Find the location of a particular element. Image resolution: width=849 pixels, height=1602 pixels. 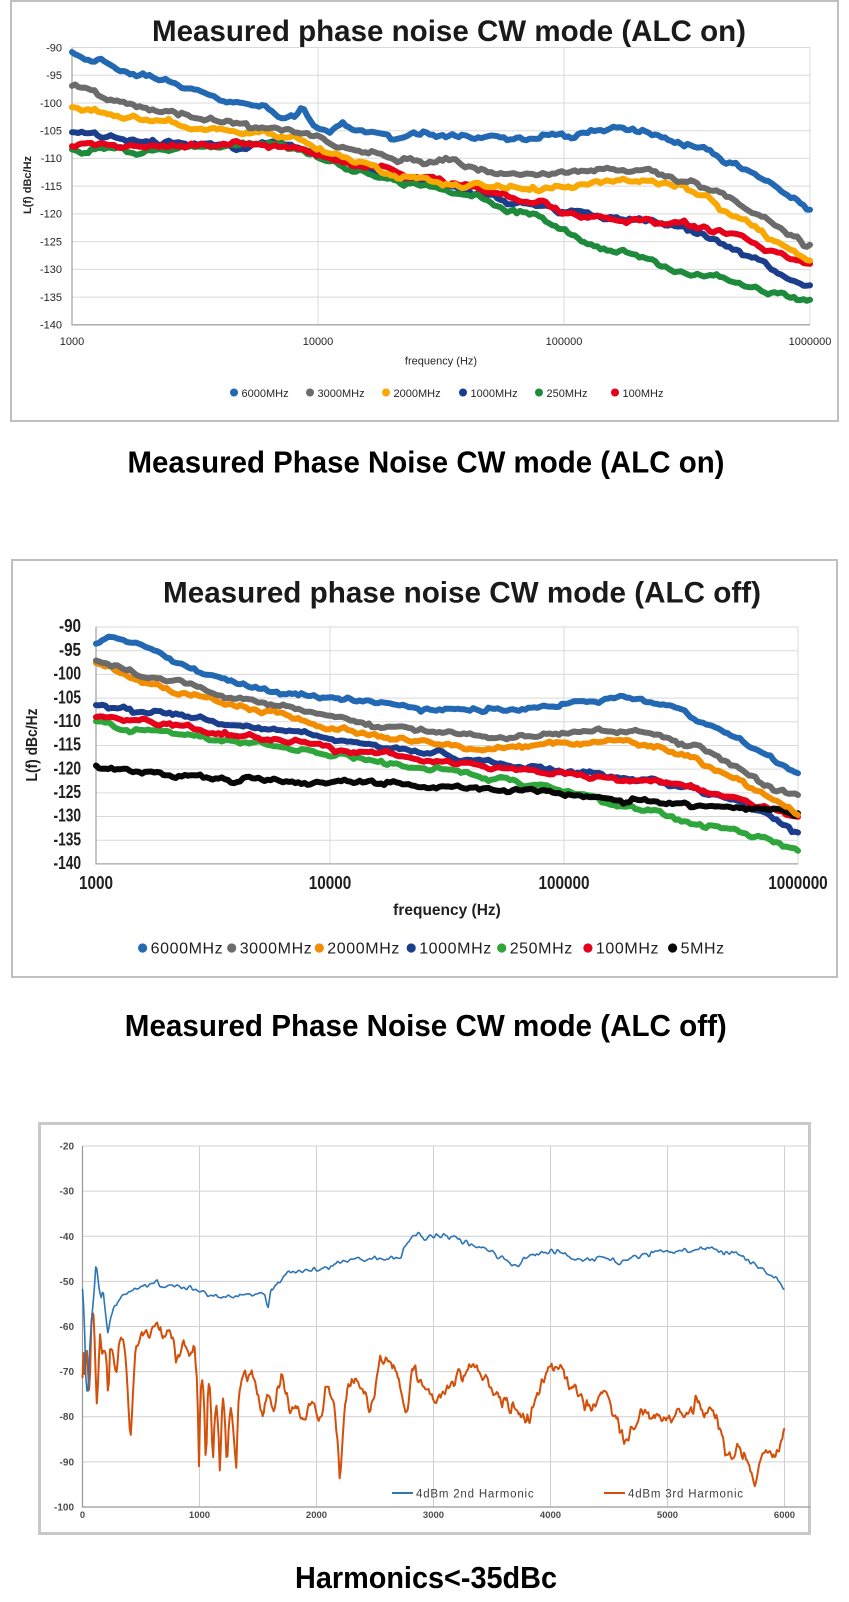

svg-text:Measured Phase Noise CW mode: Measured Phase Noise CW mode (ALC off) is located at coordinates (426, 1025).